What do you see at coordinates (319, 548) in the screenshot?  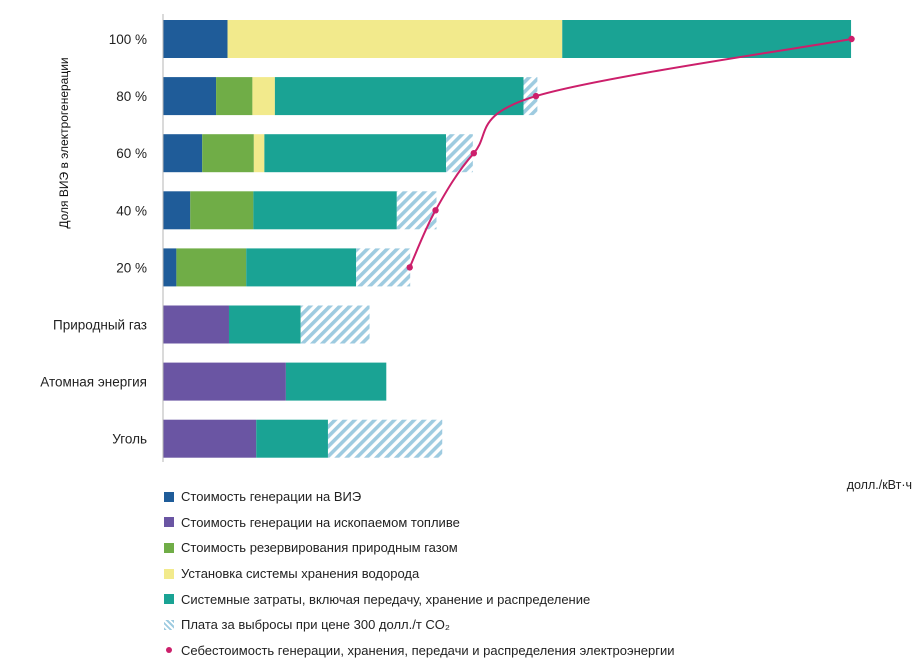 I see `legend-label-3: Стоимость резервирования природным газом` at bounding box center [319, 548].